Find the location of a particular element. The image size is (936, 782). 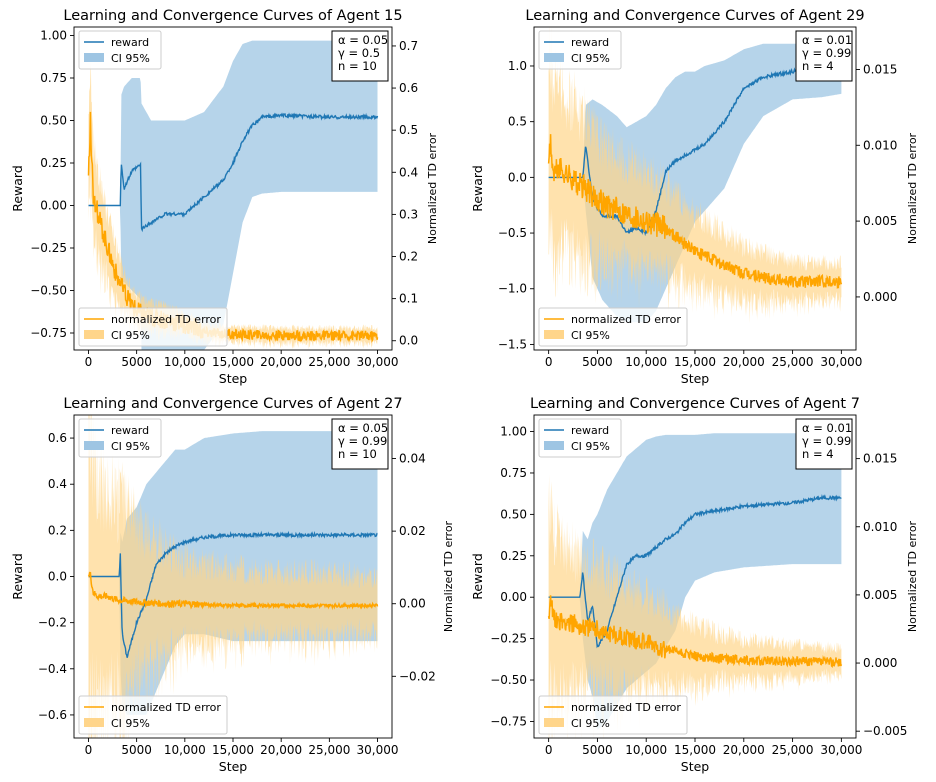

y-tick-label: 0.6 is located at coordinates (57, 438).